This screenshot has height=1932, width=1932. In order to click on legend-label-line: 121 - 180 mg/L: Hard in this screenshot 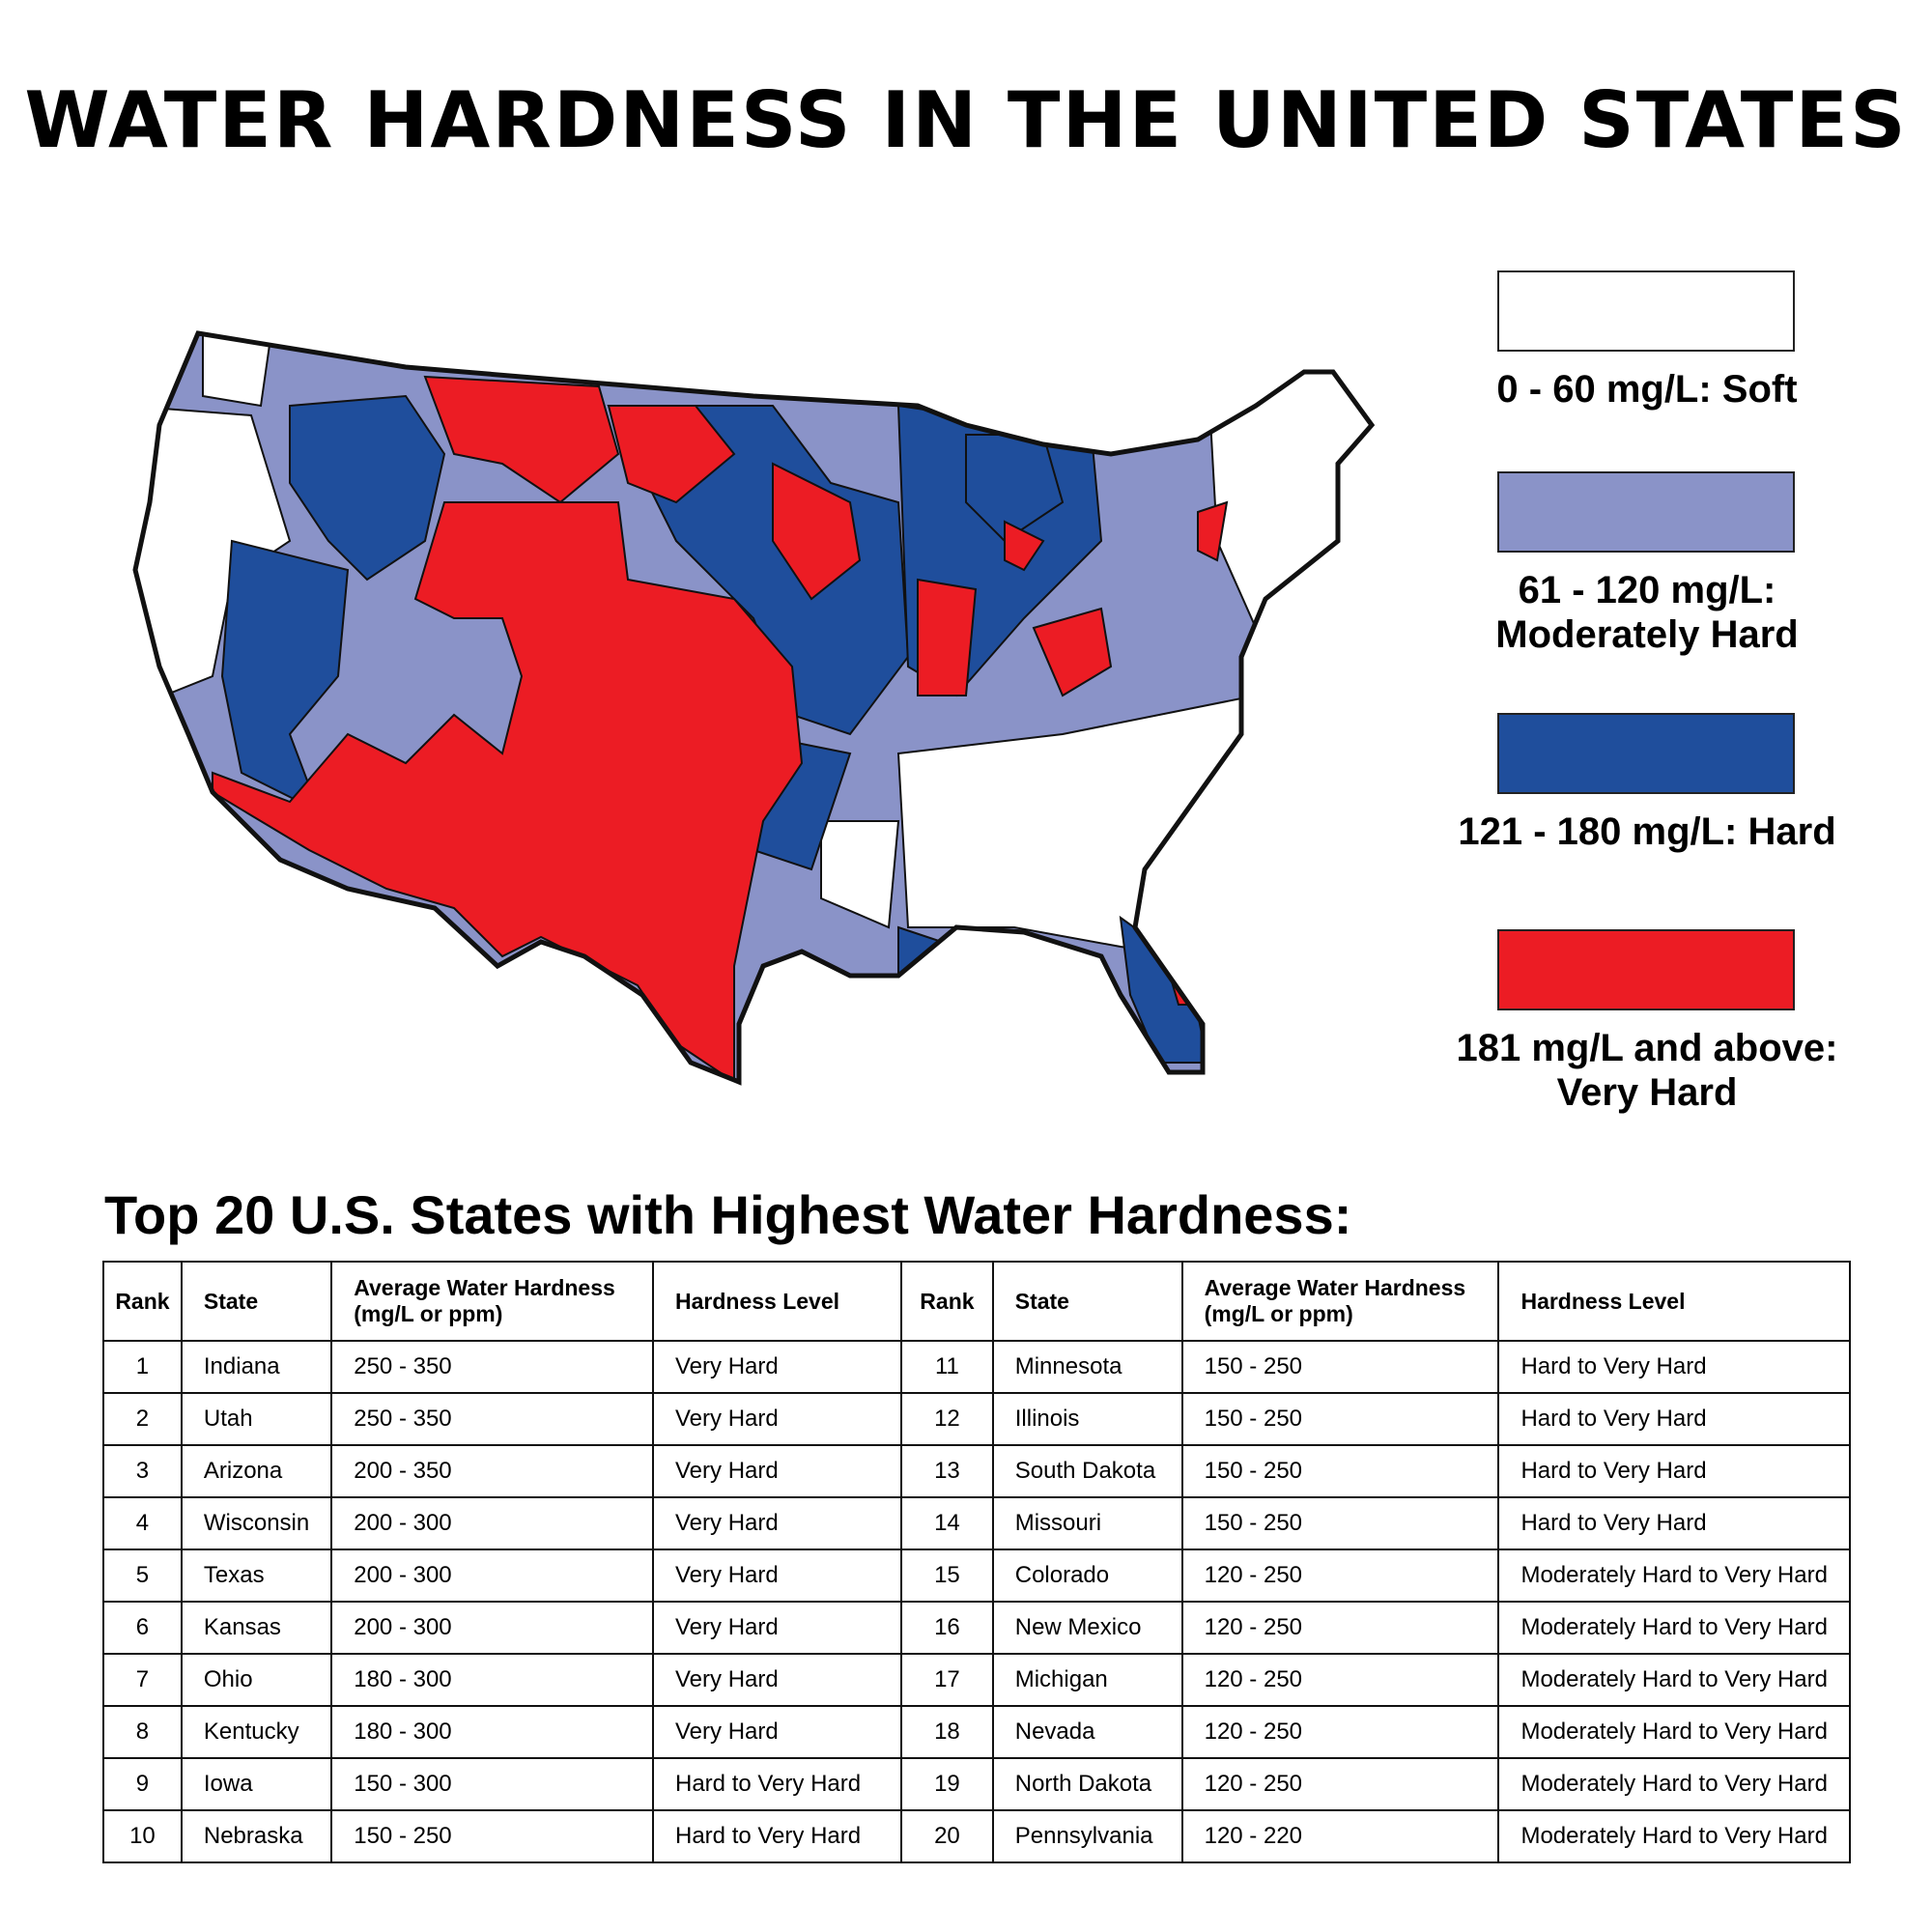, I will do `click(1647, 831)`.